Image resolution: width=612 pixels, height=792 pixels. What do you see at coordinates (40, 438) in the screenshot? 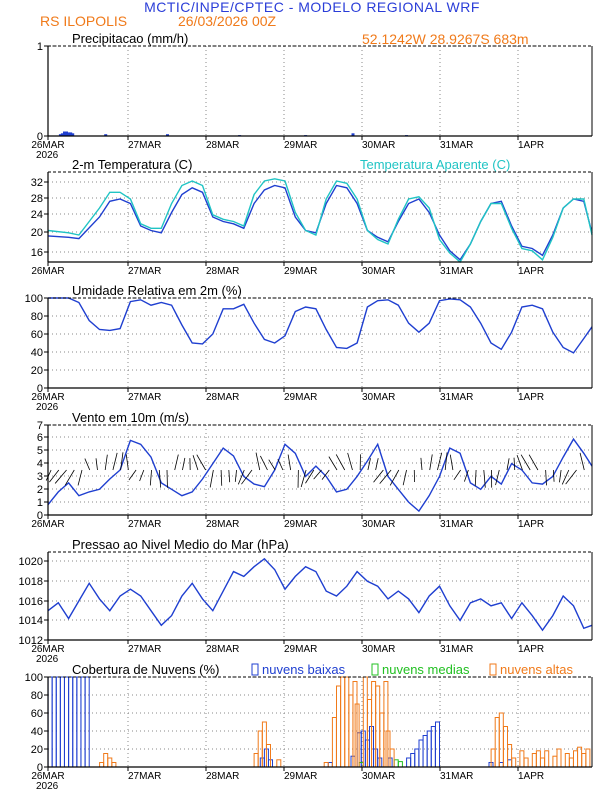
I see `y-tick-label: 6` at bounding box center [40, 438].